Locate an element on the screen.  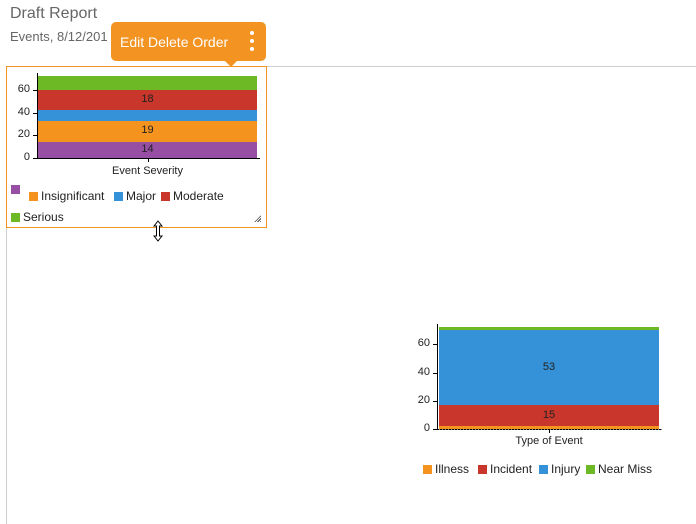
bar-value-label: 53 is located at coordinates (549, 366).